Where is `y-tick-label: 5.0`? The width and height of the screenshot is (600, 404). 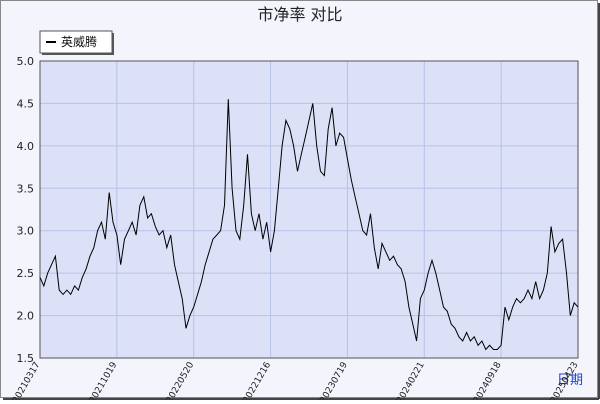 y-tick-label: 5.0 is located at coordinates (26, 61).